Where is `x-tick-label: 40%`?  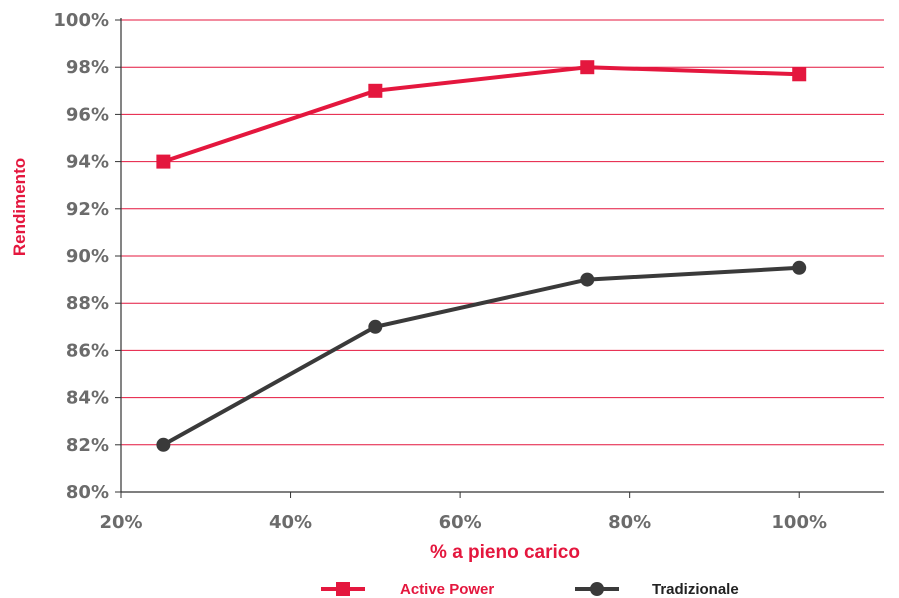 x-tick-label: 40% is located at coordinates (290, 522).